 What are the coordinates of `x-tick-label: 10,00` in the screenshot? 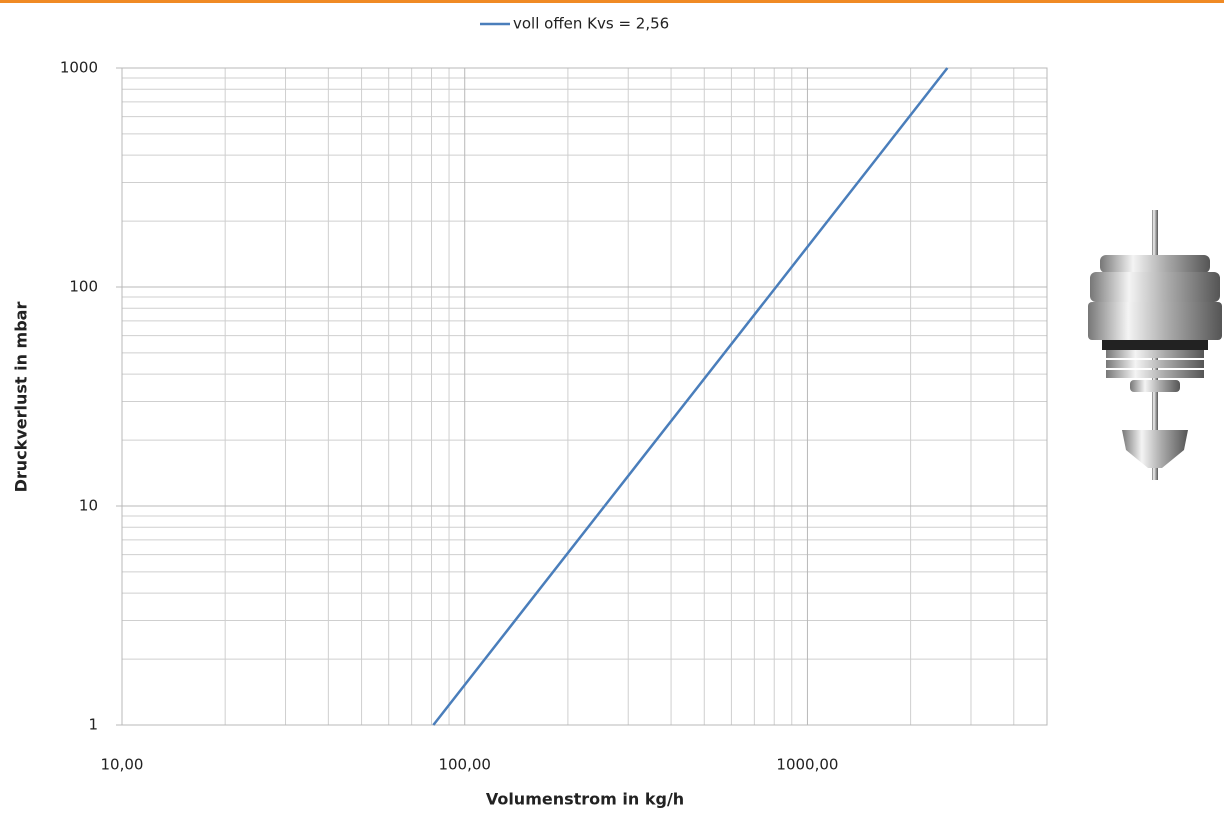 It's located at (122, 765).